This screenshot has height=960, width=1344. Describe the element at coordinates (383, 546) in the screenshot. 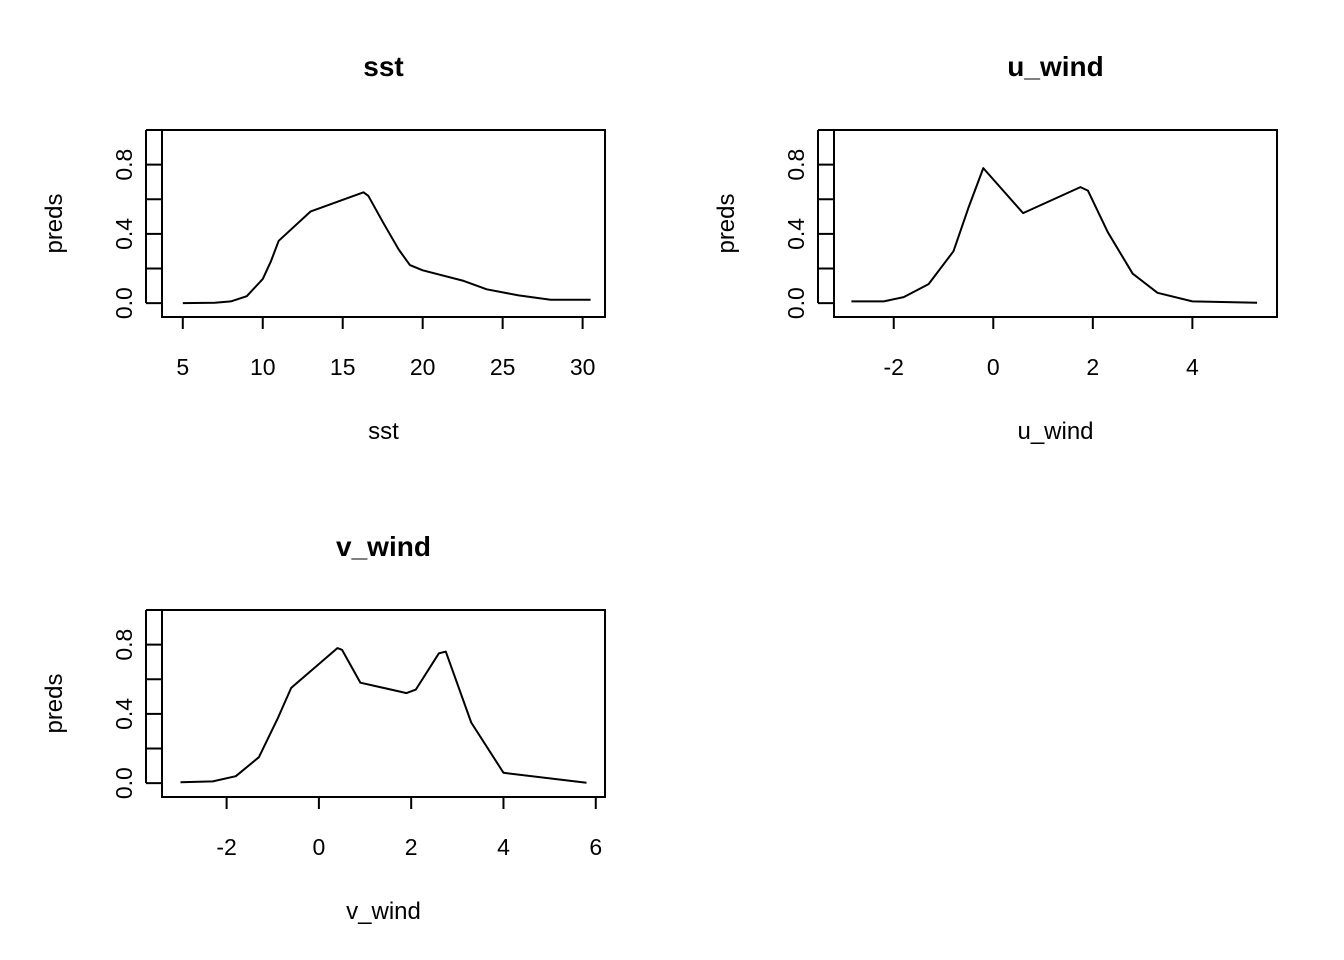

I see `chart-title: v_wind` at that location.